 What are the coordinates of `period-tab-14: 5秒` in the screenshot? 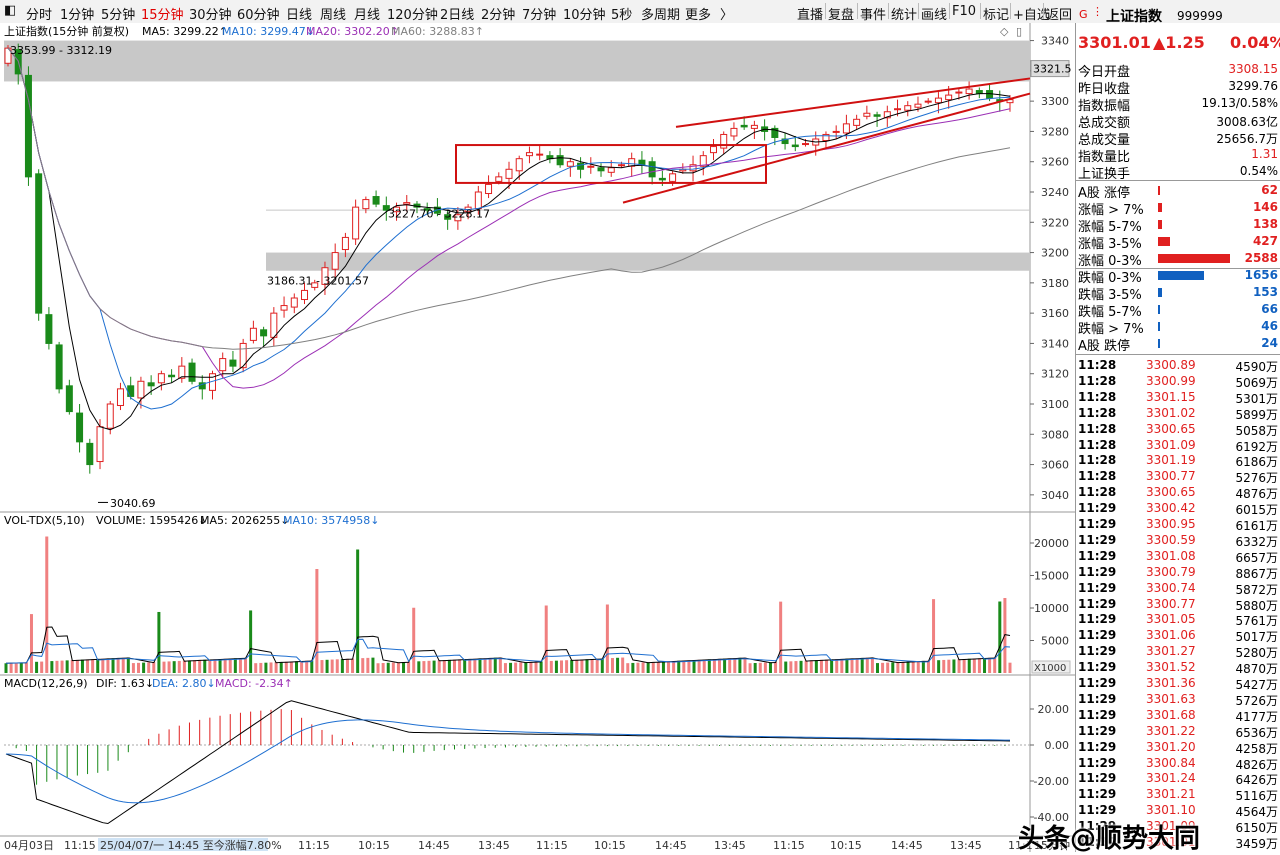 It's located at (622, 15).